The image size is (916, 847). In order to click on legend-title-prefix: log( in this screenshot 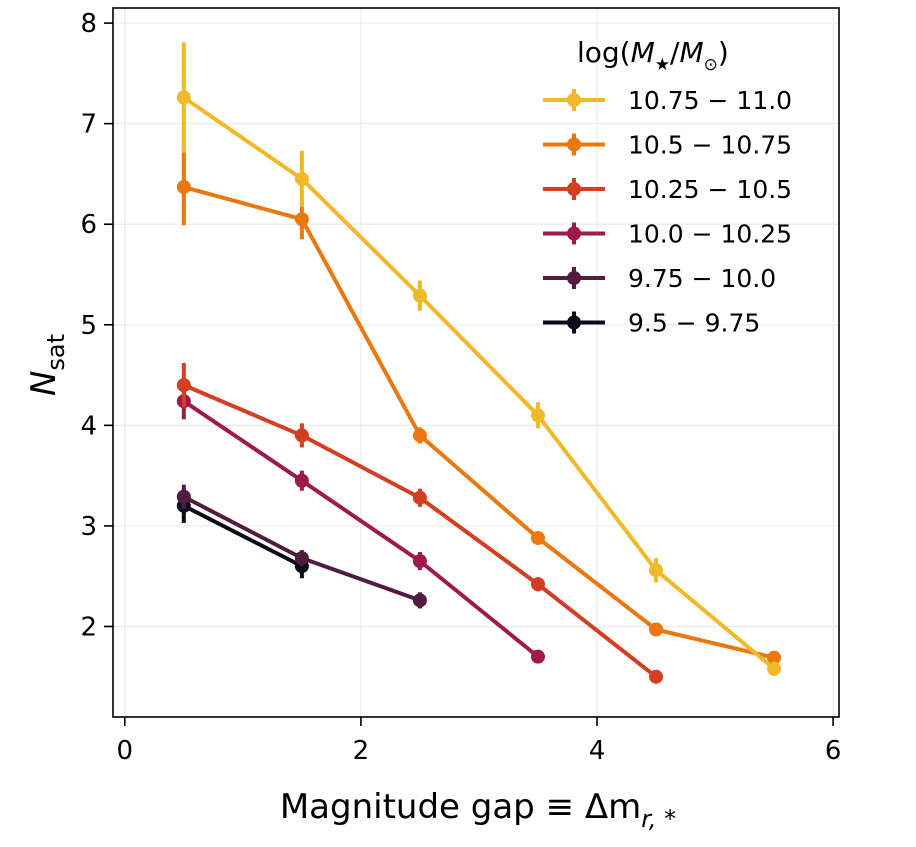, I will do `click(604, 52)`.